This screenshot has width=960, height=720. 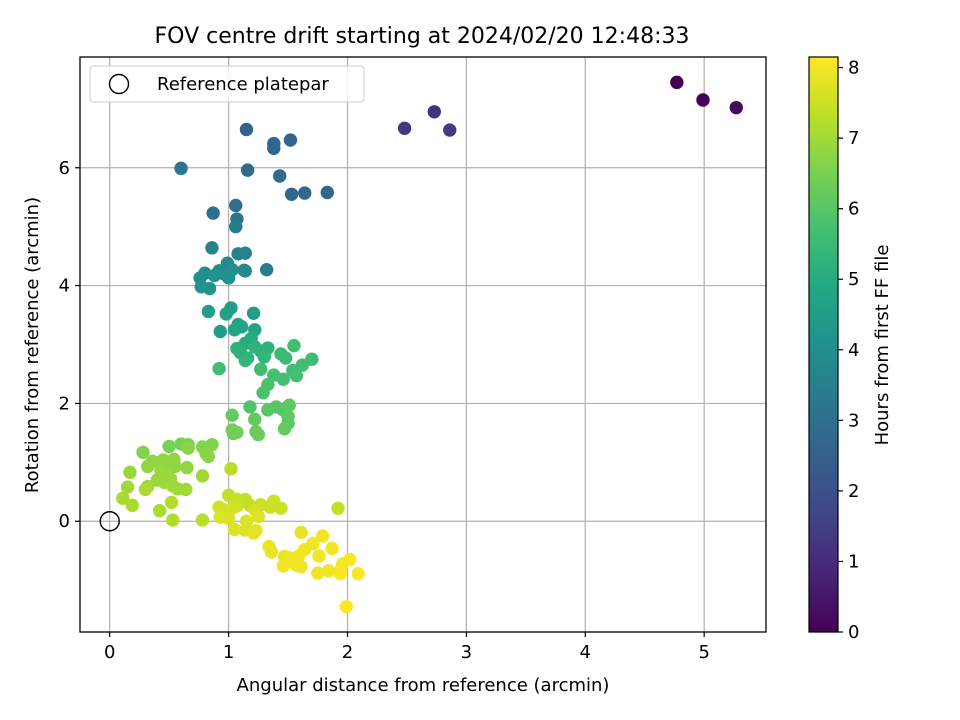 I want to click on x-axis-label: Angular distance from reference (arcmin), so click(x=423, y=685).